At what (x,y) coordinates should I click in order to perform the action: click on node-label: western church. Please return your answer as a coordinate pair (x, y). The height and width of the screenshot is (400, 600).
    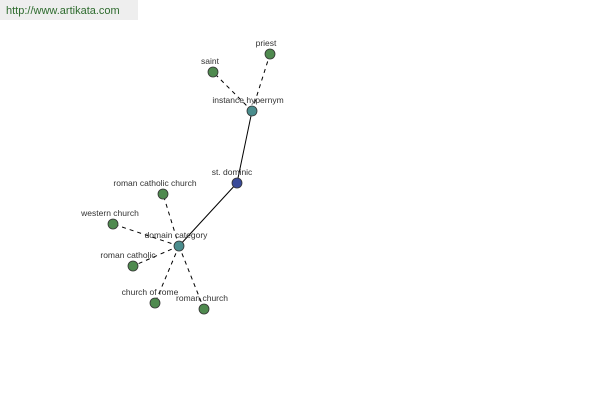
    Looking at the image, I should click on (109, 213).